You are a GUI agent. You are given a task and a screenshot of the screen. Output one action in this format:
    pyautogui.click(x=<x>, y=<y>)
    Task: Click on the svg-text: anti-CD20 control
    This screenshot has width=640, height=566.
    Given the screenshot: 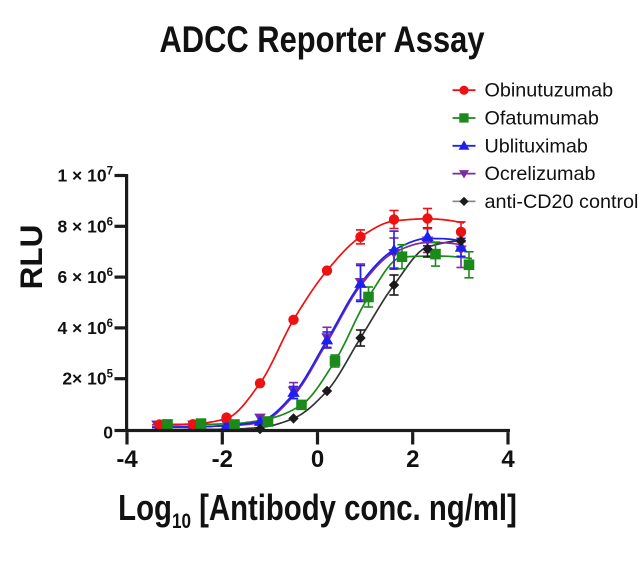 What is the action you would take?
    pyautogui.click(x=562, y=202)
    